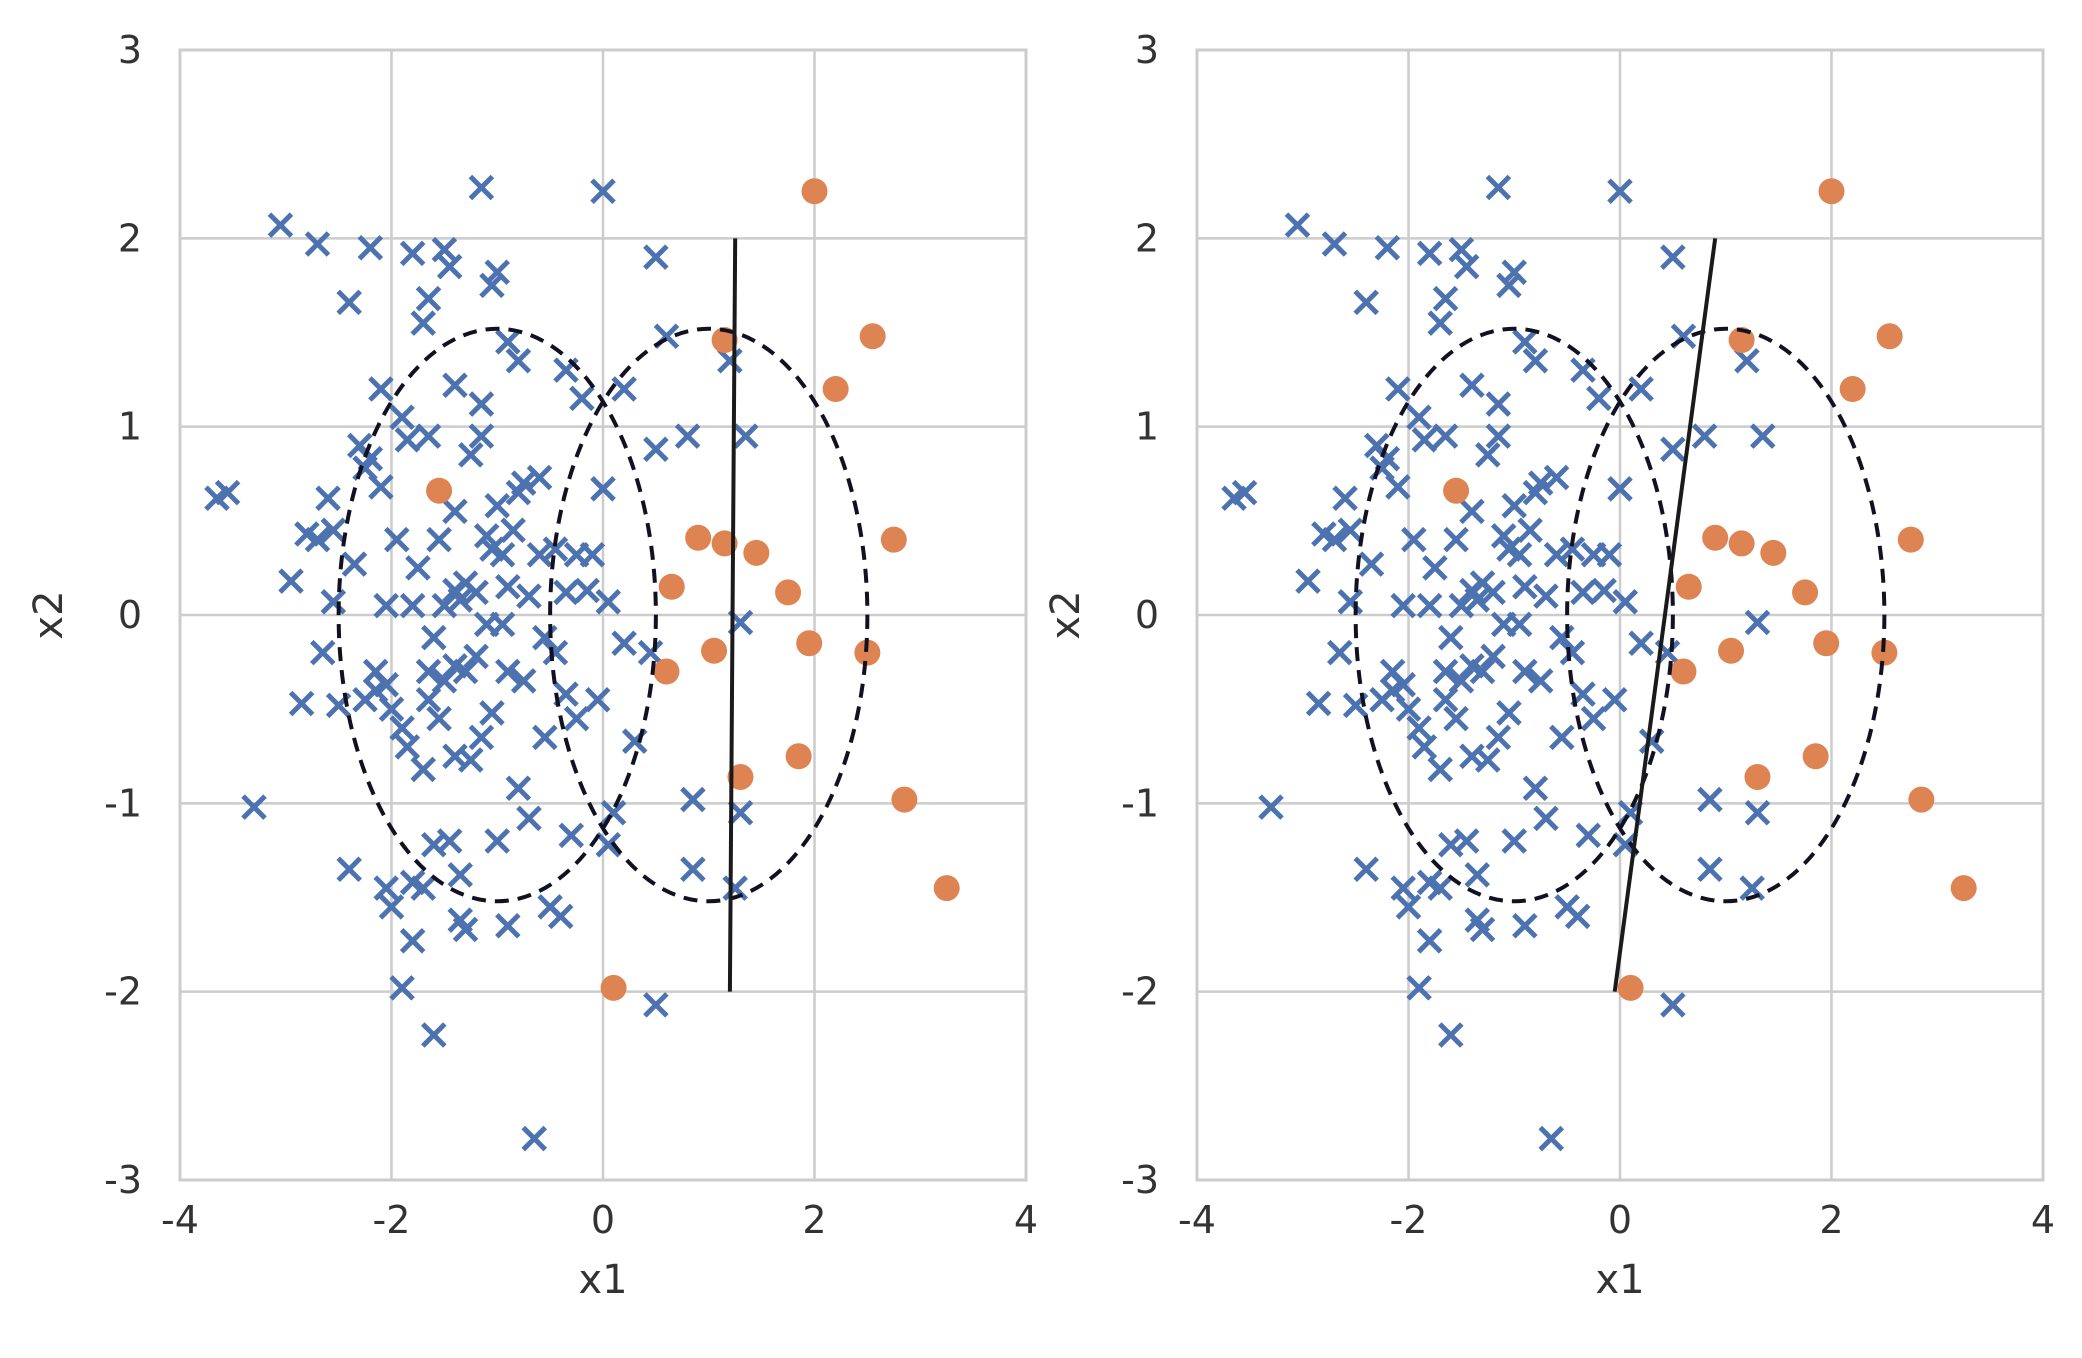  I want to click on y-tick-label: -1, so click(1140, 803).